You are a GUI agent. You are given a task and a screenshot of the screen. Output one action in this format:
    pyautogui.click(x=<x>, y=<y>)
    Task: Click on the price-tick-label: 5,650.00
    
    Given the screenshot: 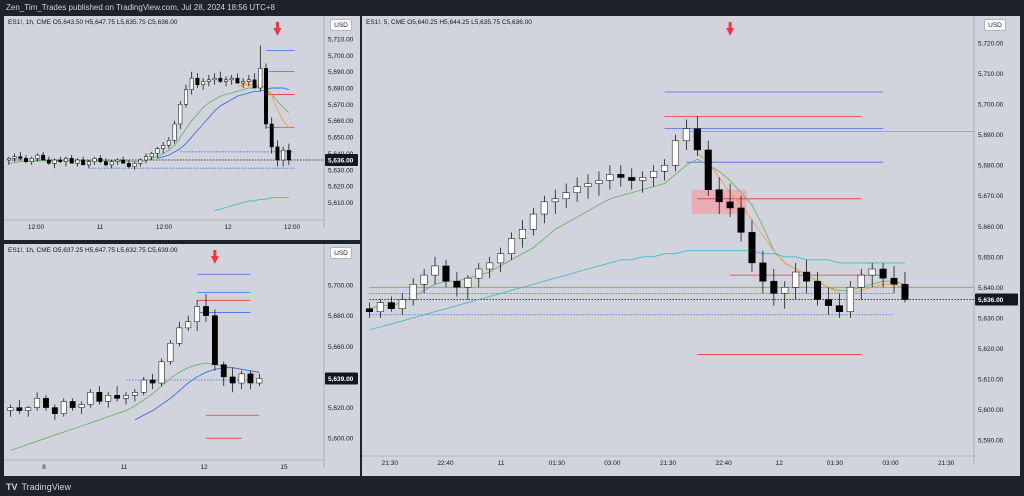 What is the action you would take?
    pyautogui.click(x=341, y=138)
    